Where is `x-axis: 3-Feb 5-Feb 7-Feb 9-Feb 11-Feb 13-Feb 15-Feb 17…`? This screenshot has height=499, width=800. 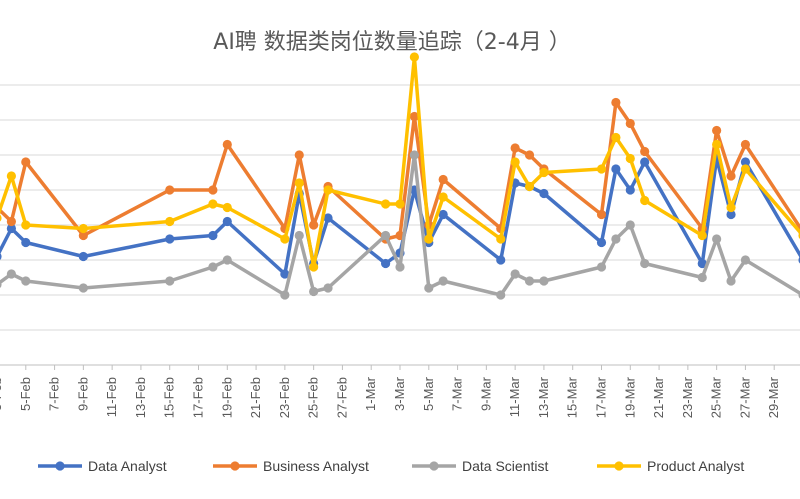
x-axis: 3-Feb 5-Feb 7-Feb 9-Feb 11-Feb 13-Feb 15-Feb 17… is located at coordinates (390, 391).